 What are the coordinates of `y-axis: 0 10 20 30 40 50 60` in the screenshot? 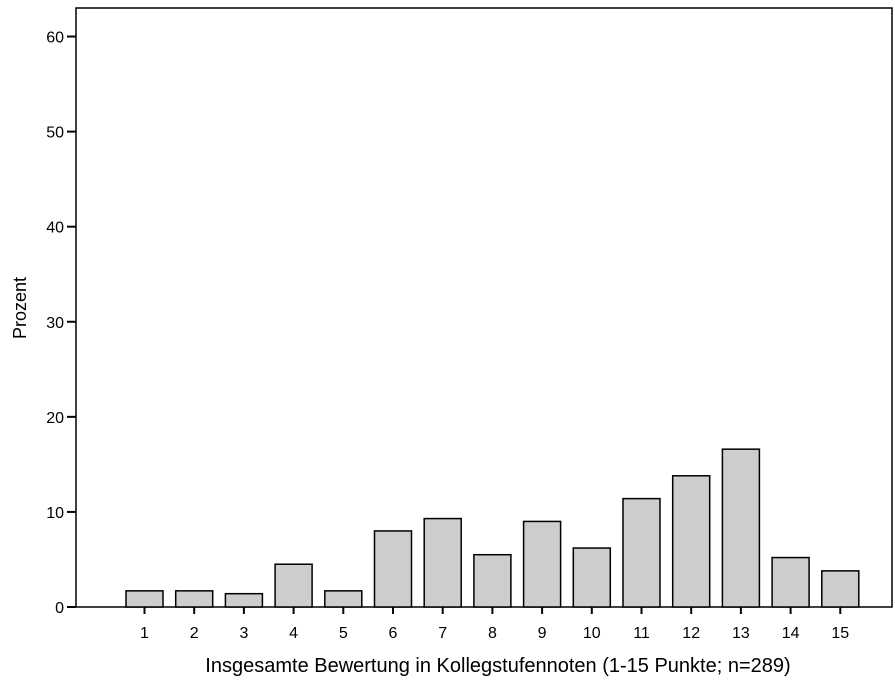 It's located at (61, 323).